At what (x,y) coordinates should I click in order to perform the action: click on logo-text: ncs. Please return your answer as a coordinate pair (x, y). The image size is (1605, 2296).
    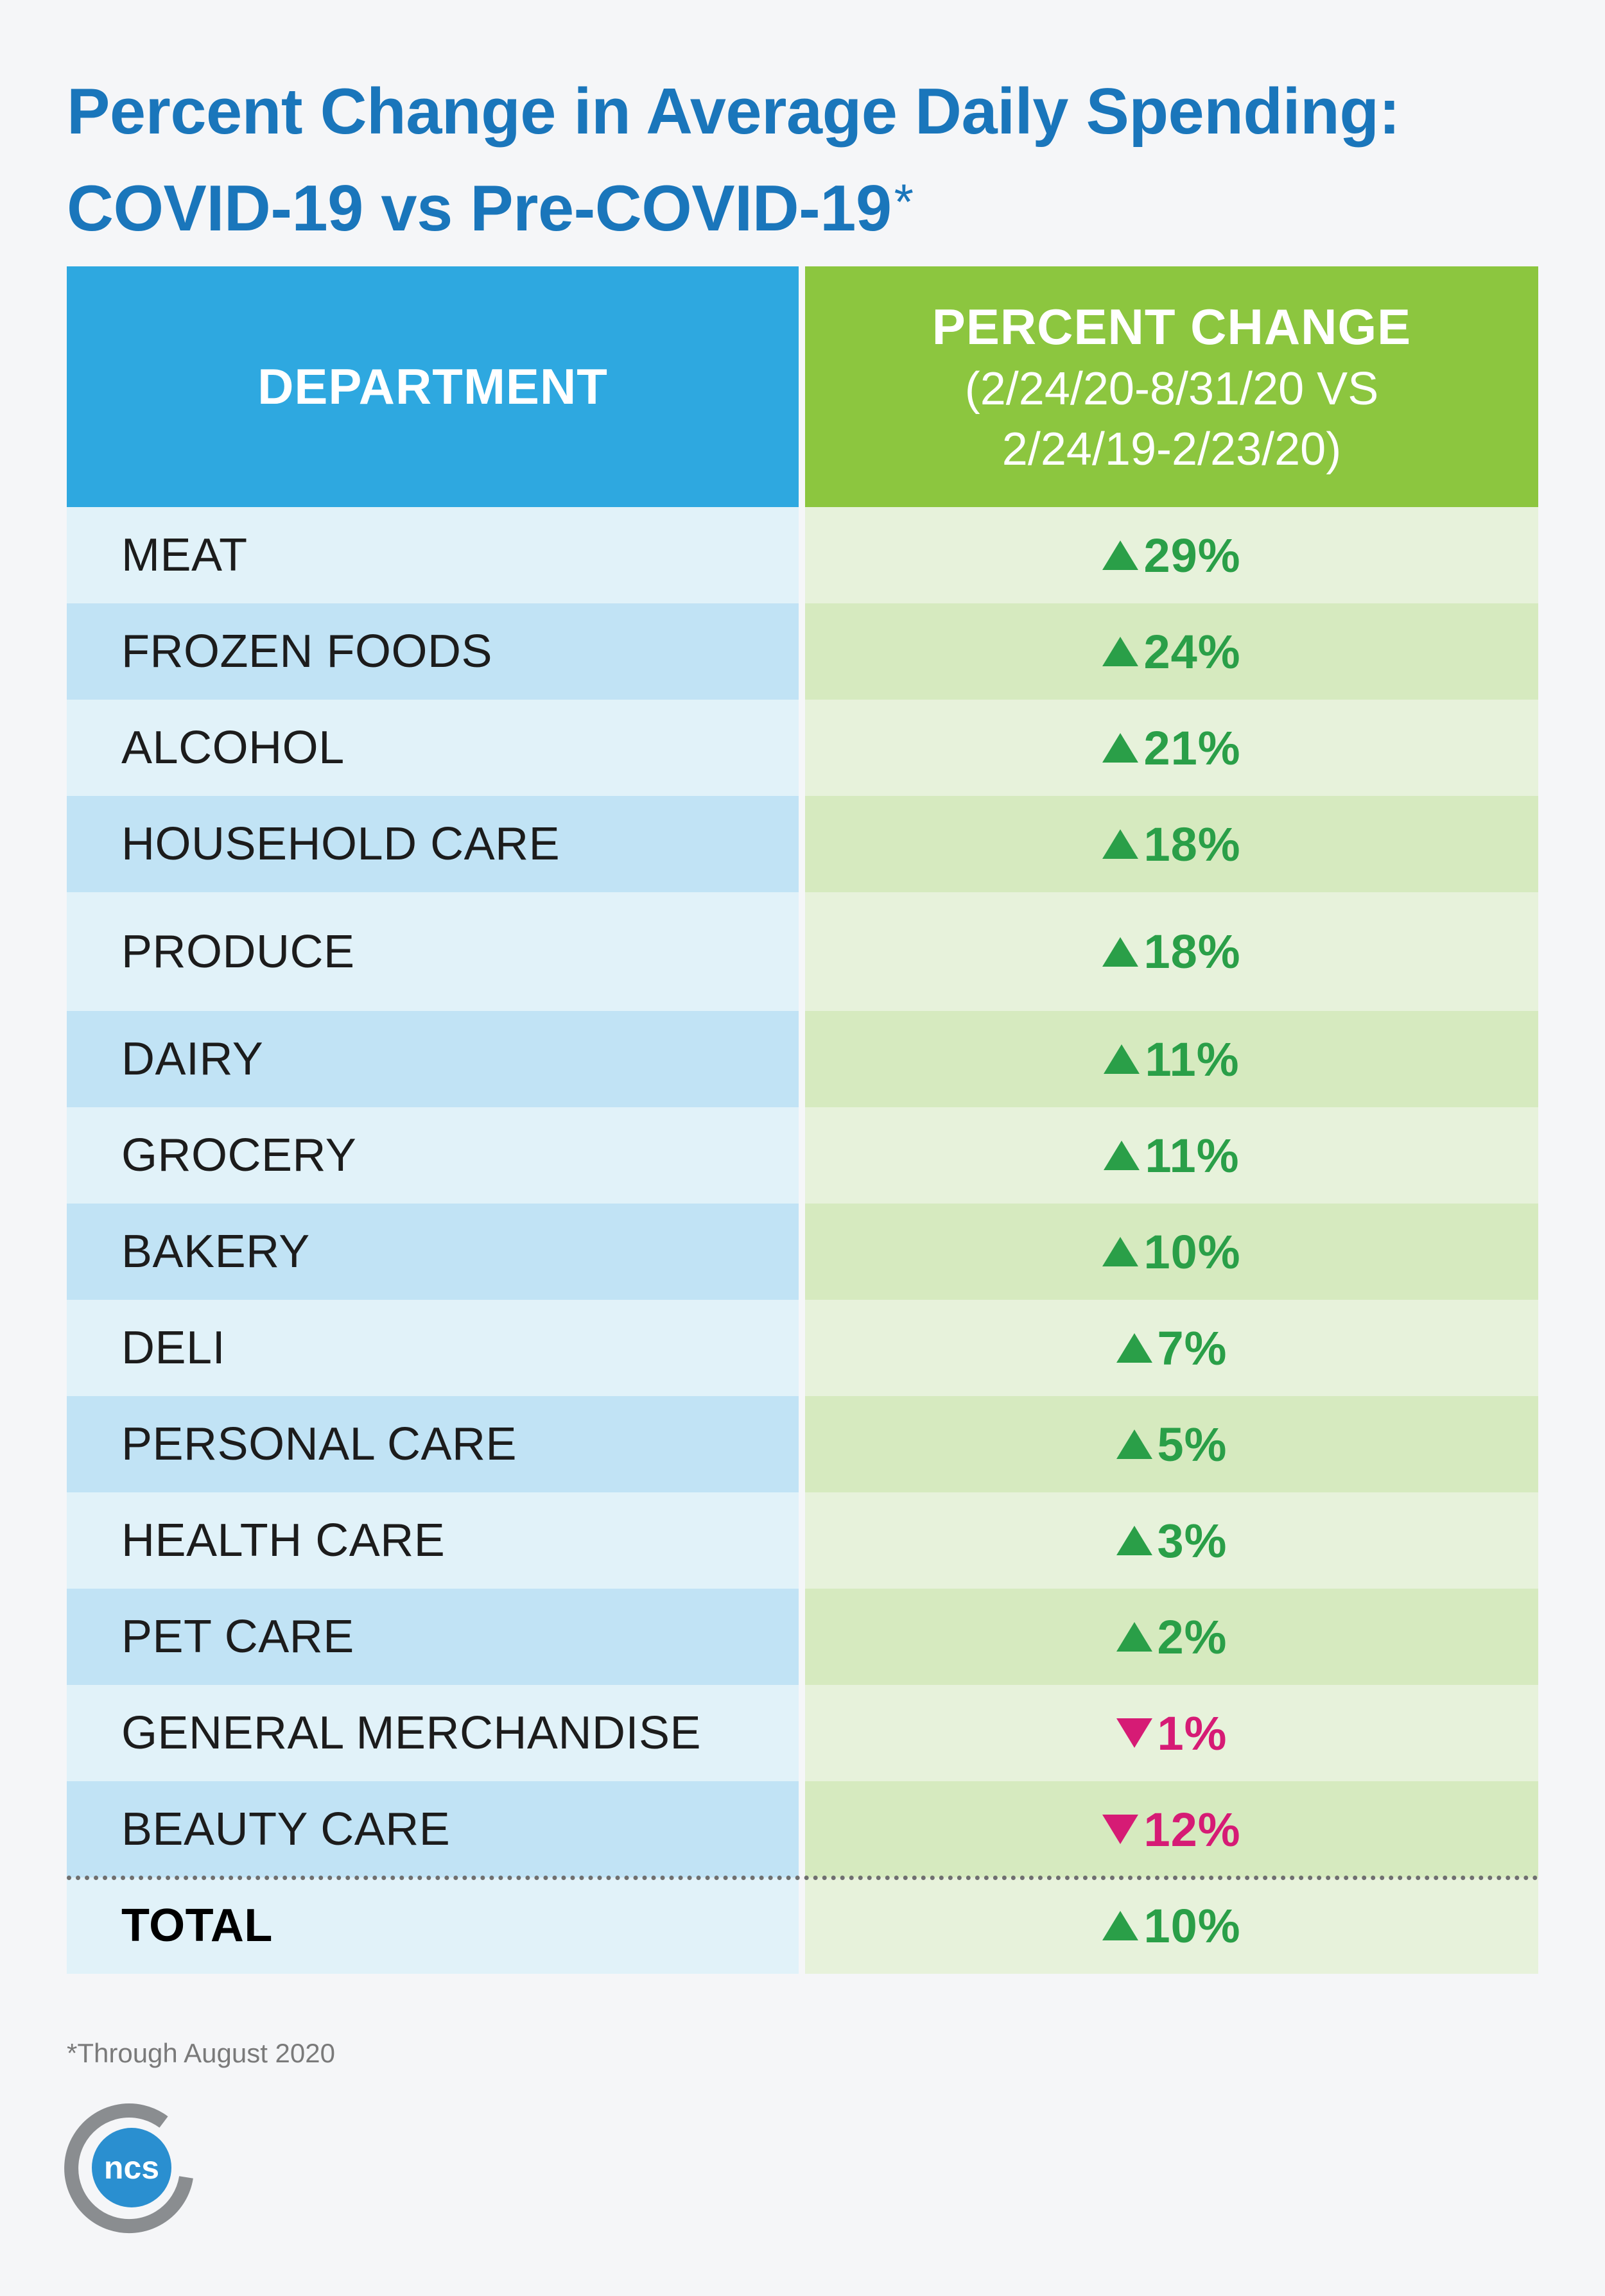
    Looking at the image, I should click on (131, 2168).